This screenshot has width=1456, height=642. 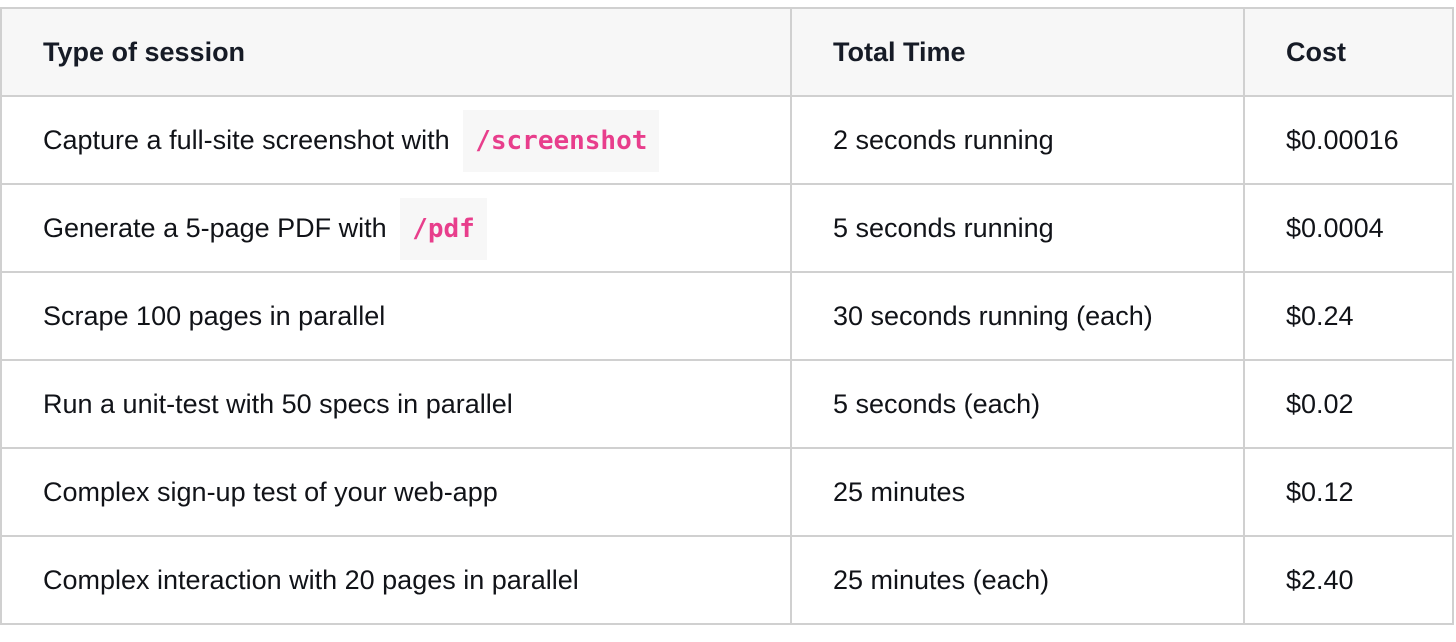 What do you see at coordinates (1017, 52) in the screenshot?
I see `header-total-time: Total Time` at bounding box center [1017, 52].